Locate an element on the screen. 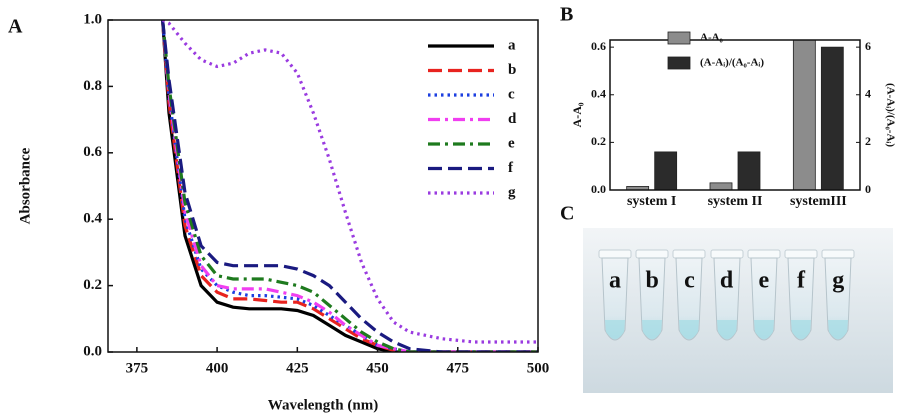 This screenshot has height=418, width=909. x-tick-label: system I is located at coordinates (651, 201).